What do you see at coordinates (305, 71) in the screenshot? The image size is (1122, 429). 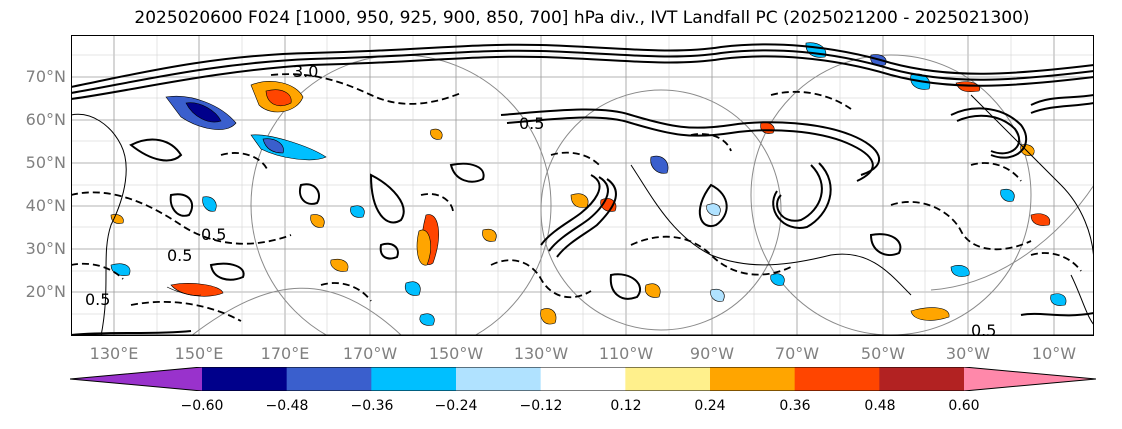 I see `contour-label: 3.0` at bounding box center [305, 71].